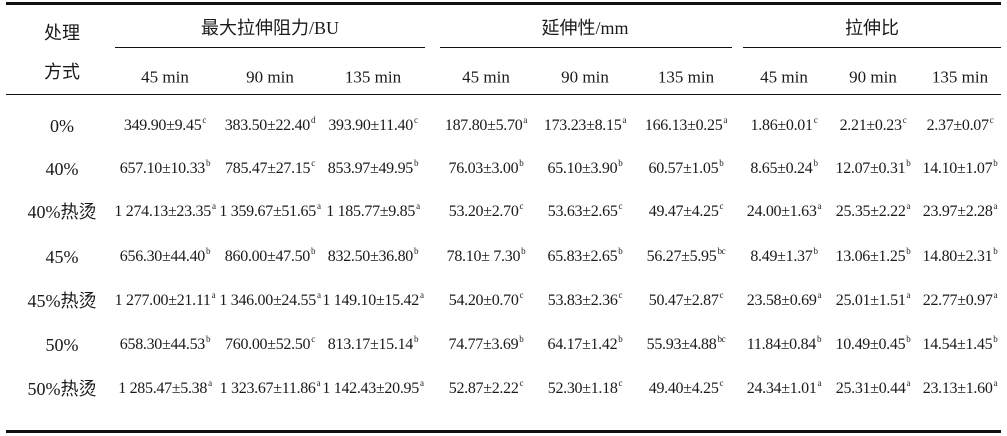 The image size is (1007, 436). What do you see at coordinates (582, 168) in the screenshot?
I see `cell-value: 65.10±3.90` at bounding box center [582, 168].